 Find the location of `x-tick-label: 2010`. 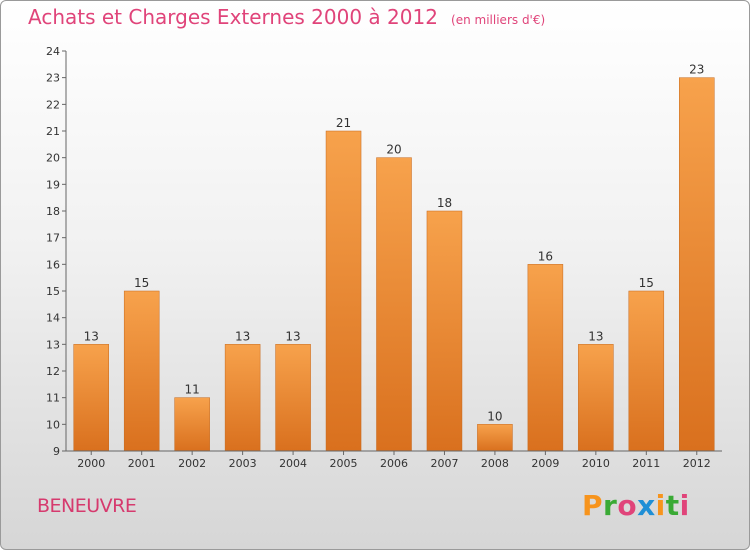

x-tick-label: 2010 is located at coordinates (596, 463).